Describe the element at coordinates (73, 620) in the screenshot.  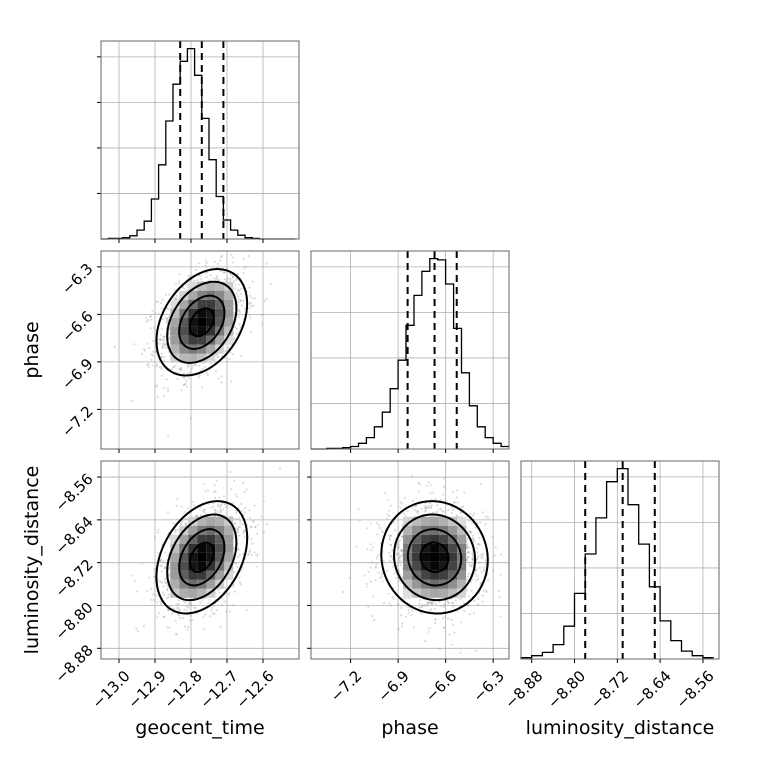
I see `y-tick-label: −8.80` at that location.